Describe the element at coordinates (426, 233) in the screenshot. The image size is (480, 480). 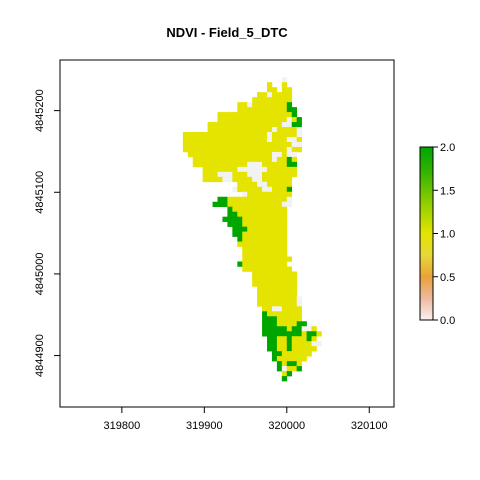
I see `colorbar` at that location.